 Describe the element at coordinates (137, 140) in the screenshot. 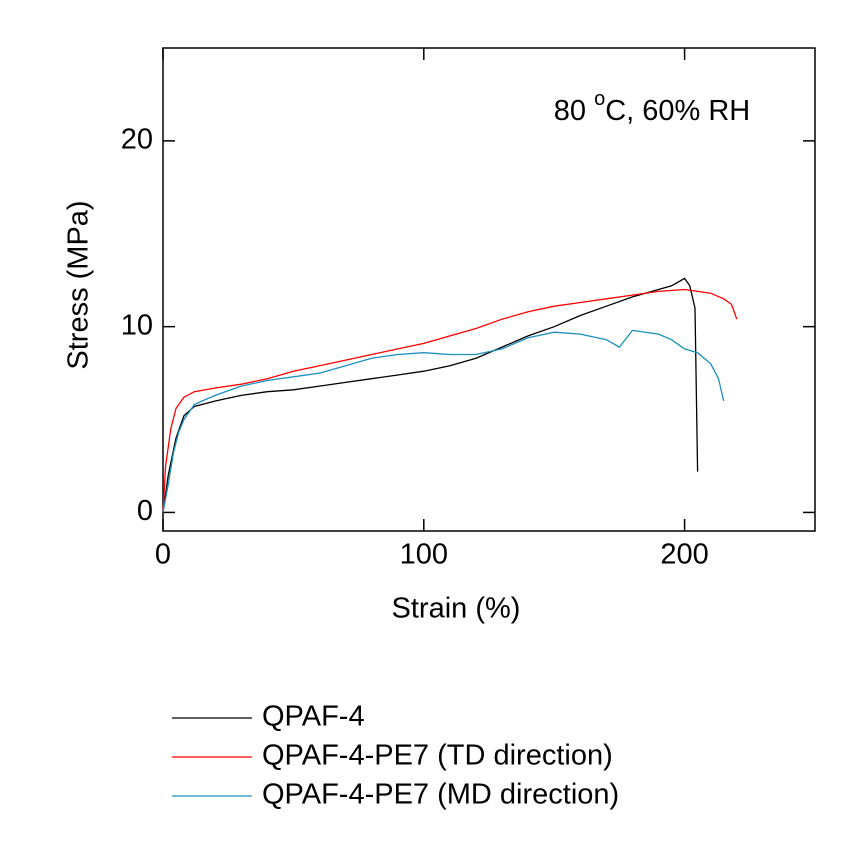

I see `y-tick-label: 20` at that location.